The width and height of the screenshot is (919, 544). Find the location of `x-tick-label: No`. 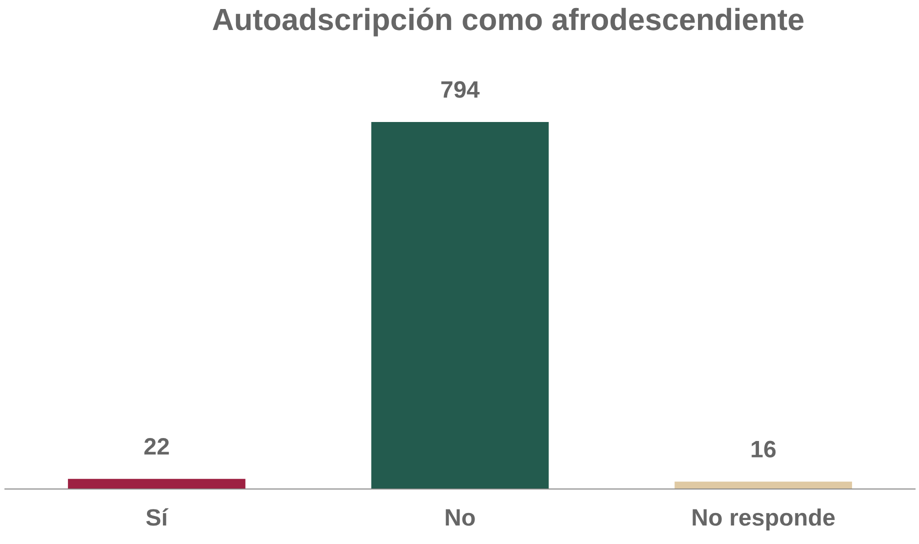

x-tick-label: No is located at coordinates (460, 517).